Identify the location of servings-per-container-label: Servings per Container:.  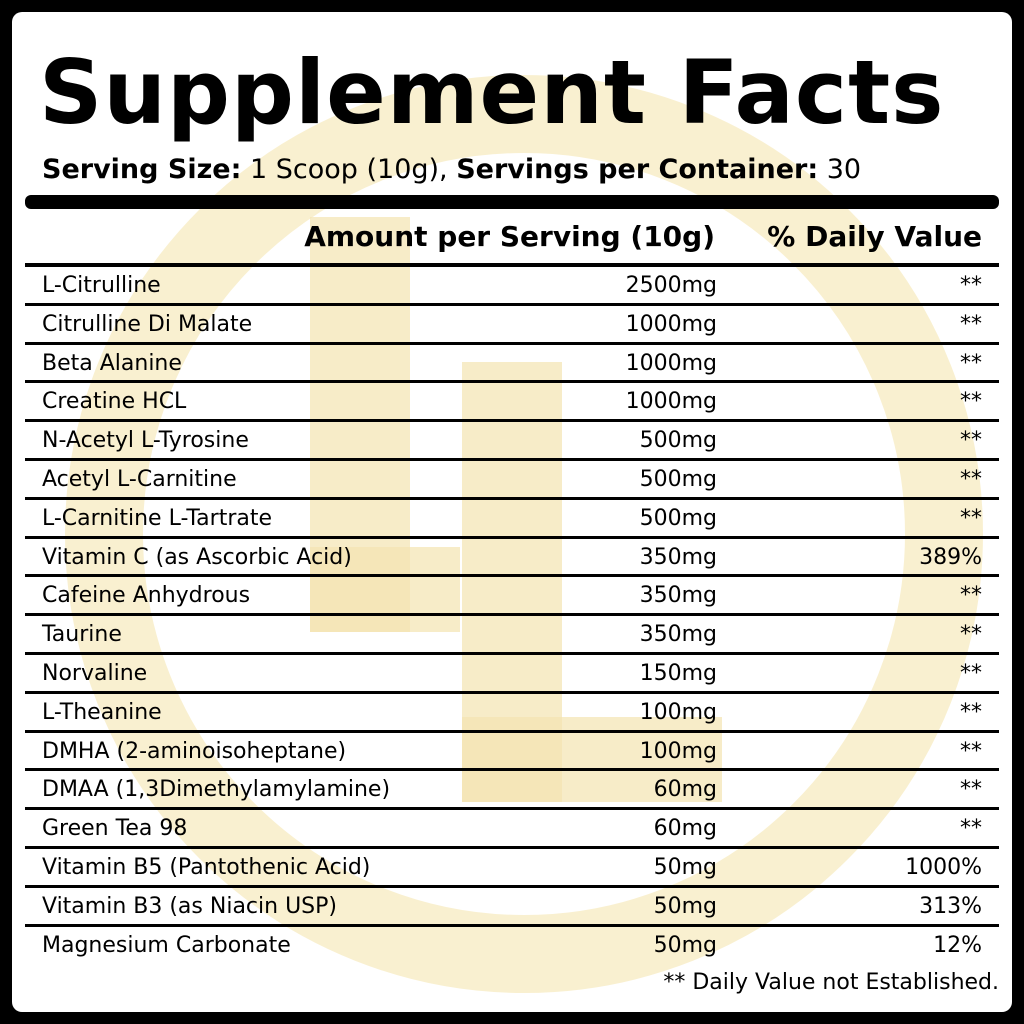
(637, 169).